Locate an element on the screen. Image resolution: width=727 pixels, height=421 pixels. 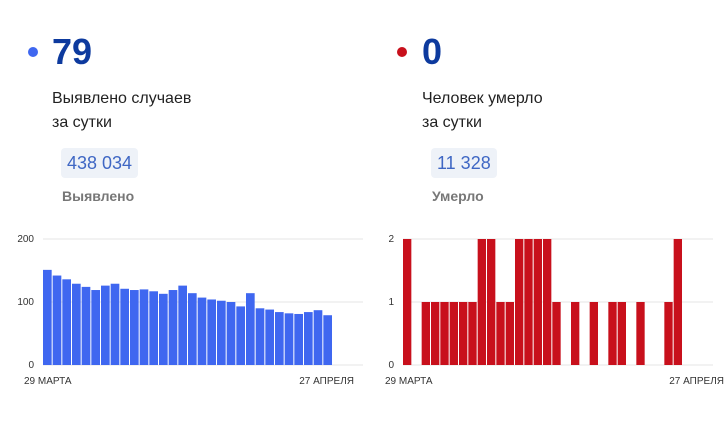
cases-caption-line1: Выявлено случаев is located at coordinates (122, 98).